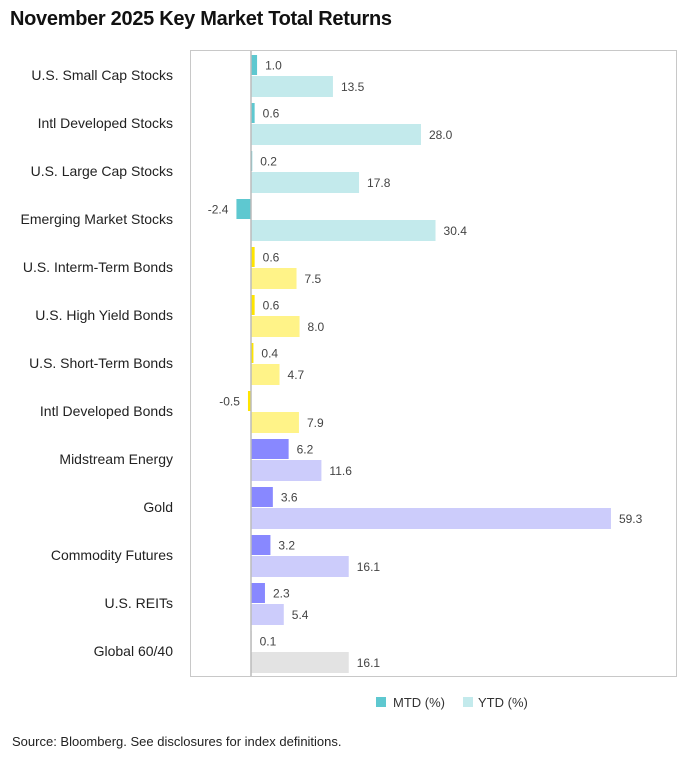 The height and width of the screenshot is (763, 691). What do you see at coordinates (452, 702) in the screenshot?
I see `legend: MTD (%) YTD (%)` at bounding box center [452, 702].